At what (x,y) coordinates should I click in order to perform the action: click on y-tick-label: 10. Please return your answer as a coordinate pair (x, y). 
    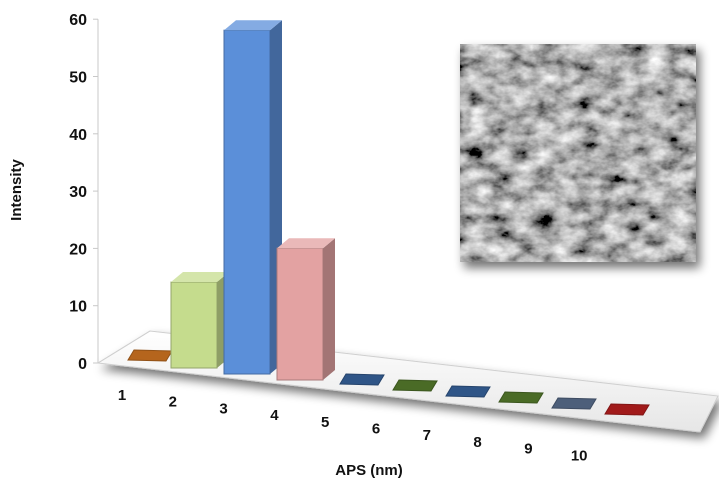
    Looking at the image, I should click on (78, 307).